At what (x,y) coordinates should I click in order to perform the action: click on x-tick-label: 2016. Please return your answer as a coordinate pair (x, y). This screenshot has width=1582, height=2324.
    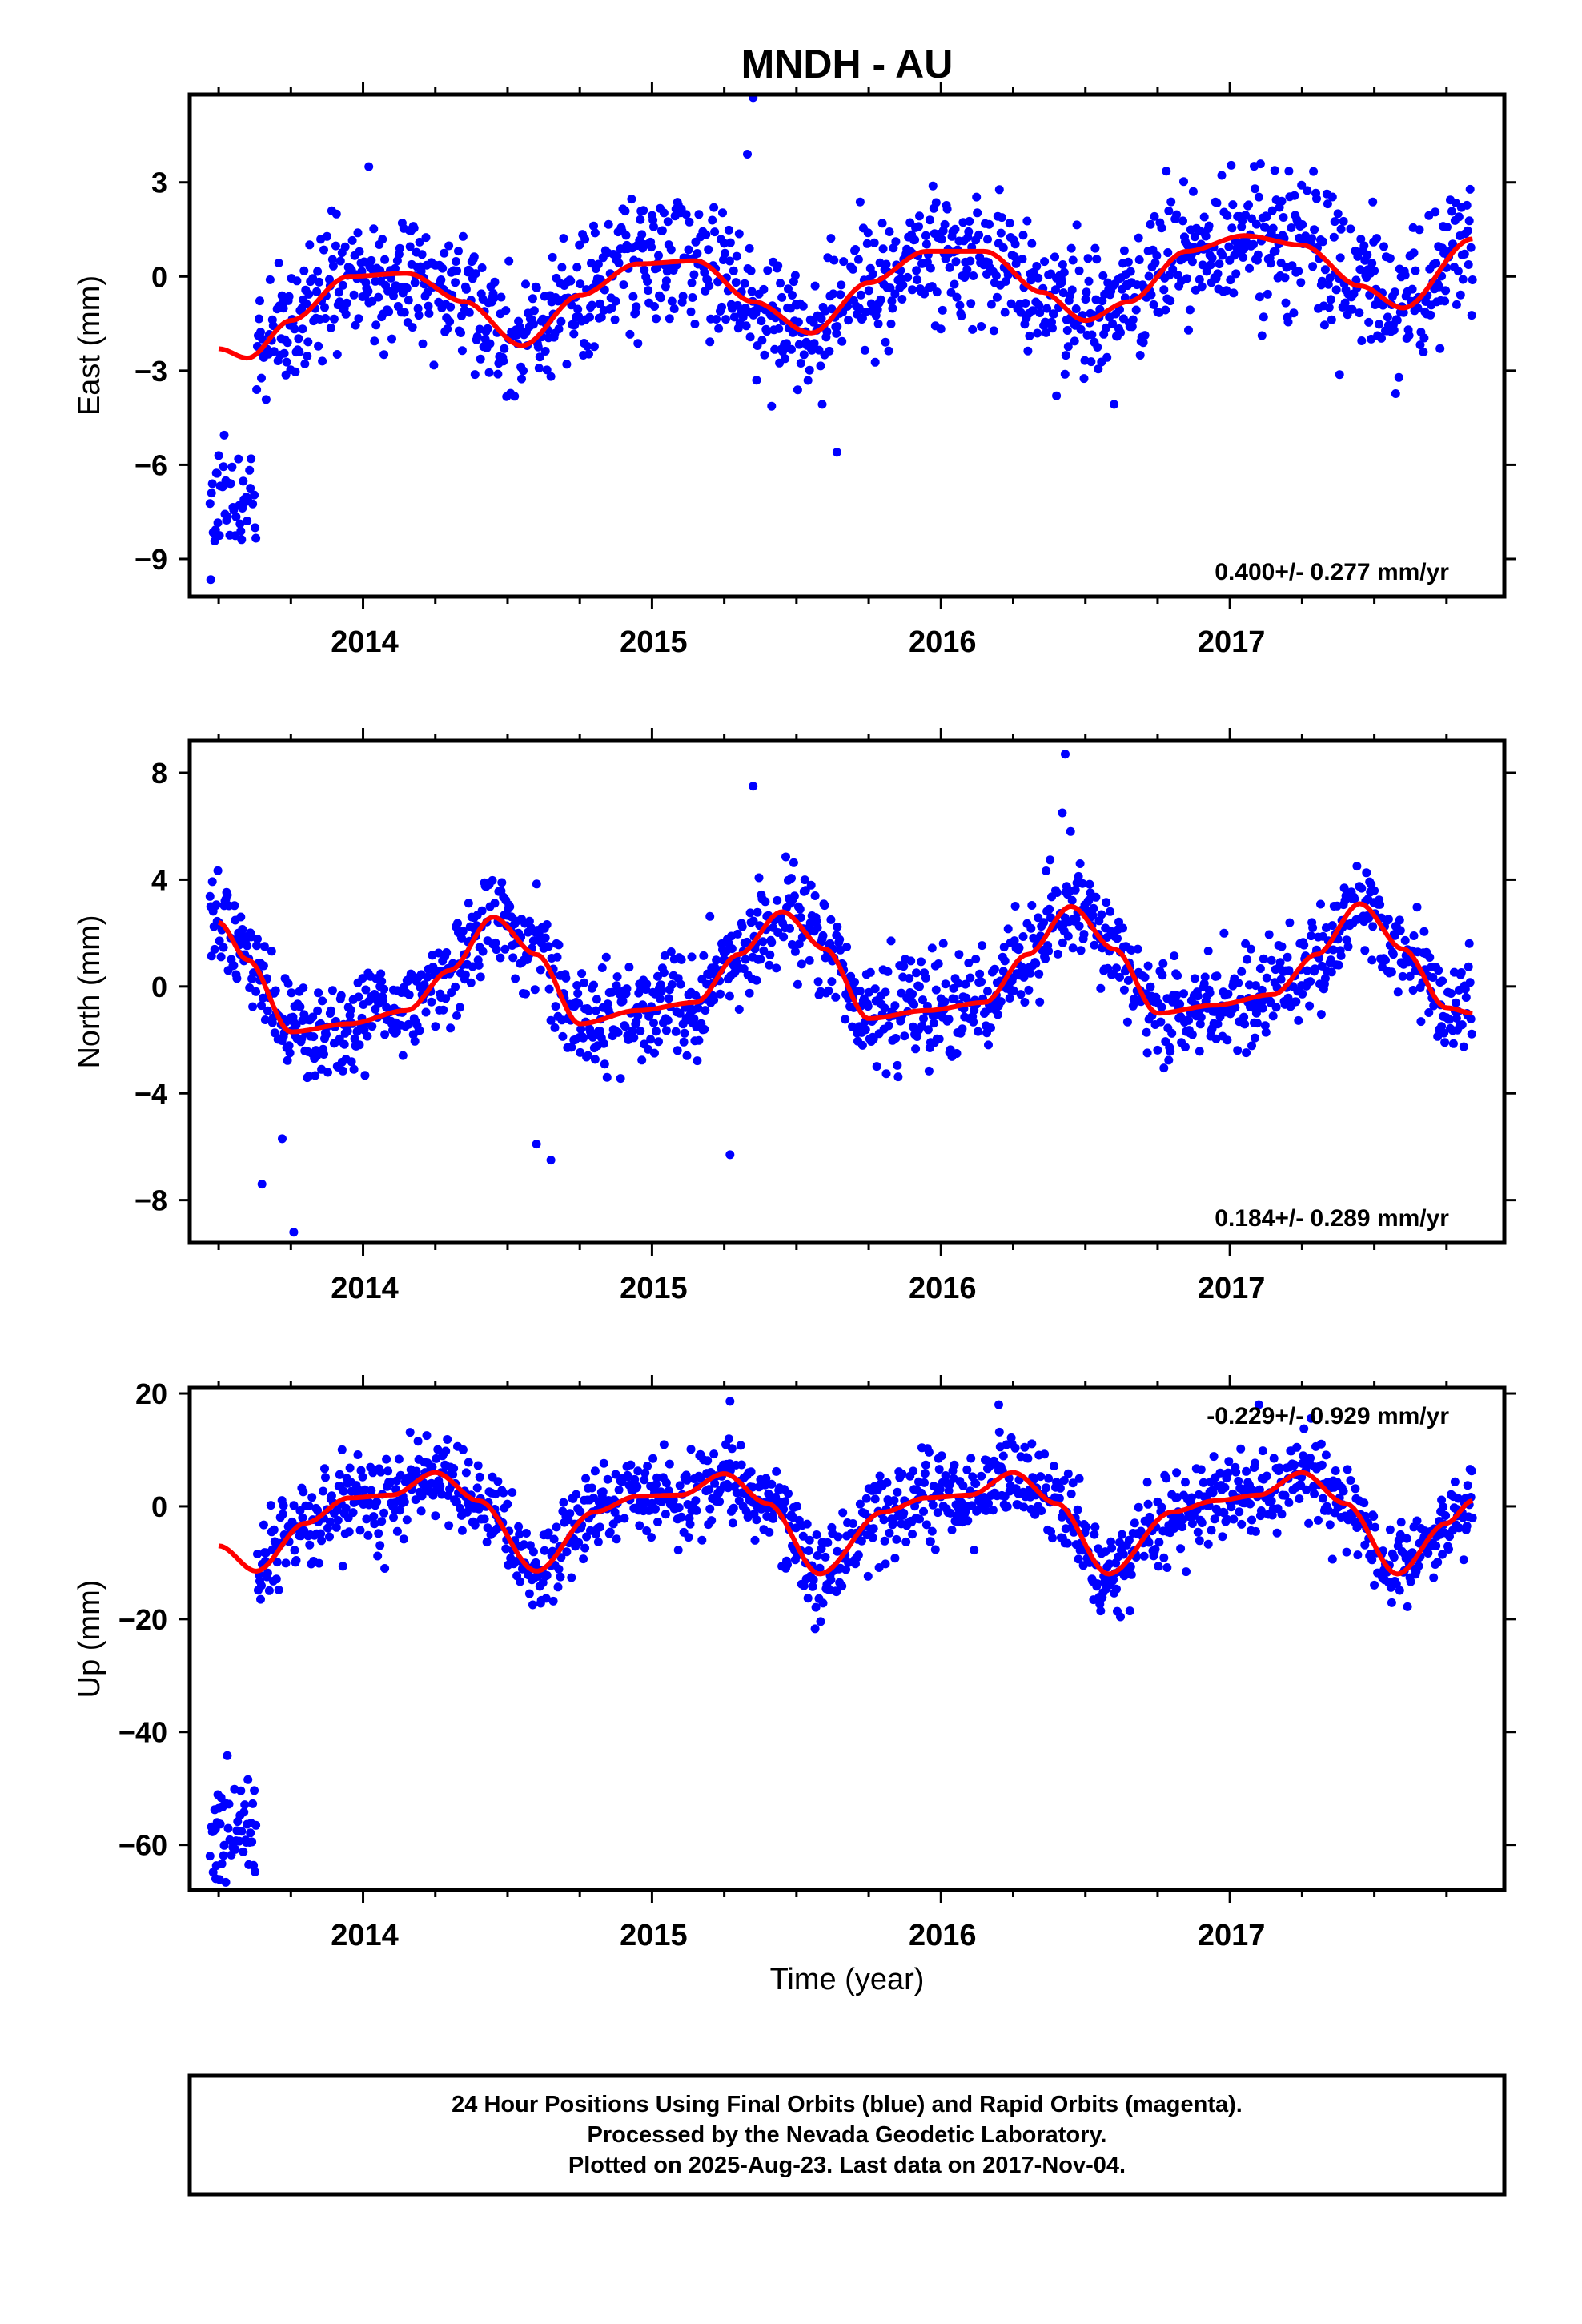
    Looking at the image, I should click on (943, 642).